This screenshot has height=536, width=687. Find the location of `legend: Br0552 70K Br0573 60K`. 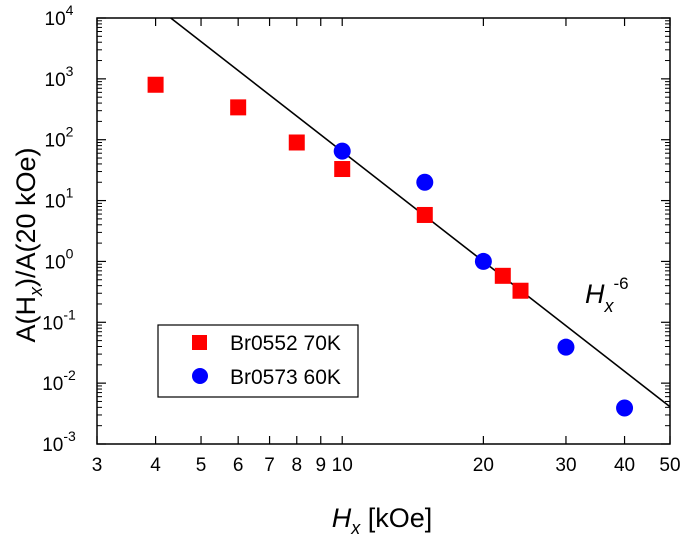

legend: Br0552 70K Br0573 60K is located at coordinates (258, 361).